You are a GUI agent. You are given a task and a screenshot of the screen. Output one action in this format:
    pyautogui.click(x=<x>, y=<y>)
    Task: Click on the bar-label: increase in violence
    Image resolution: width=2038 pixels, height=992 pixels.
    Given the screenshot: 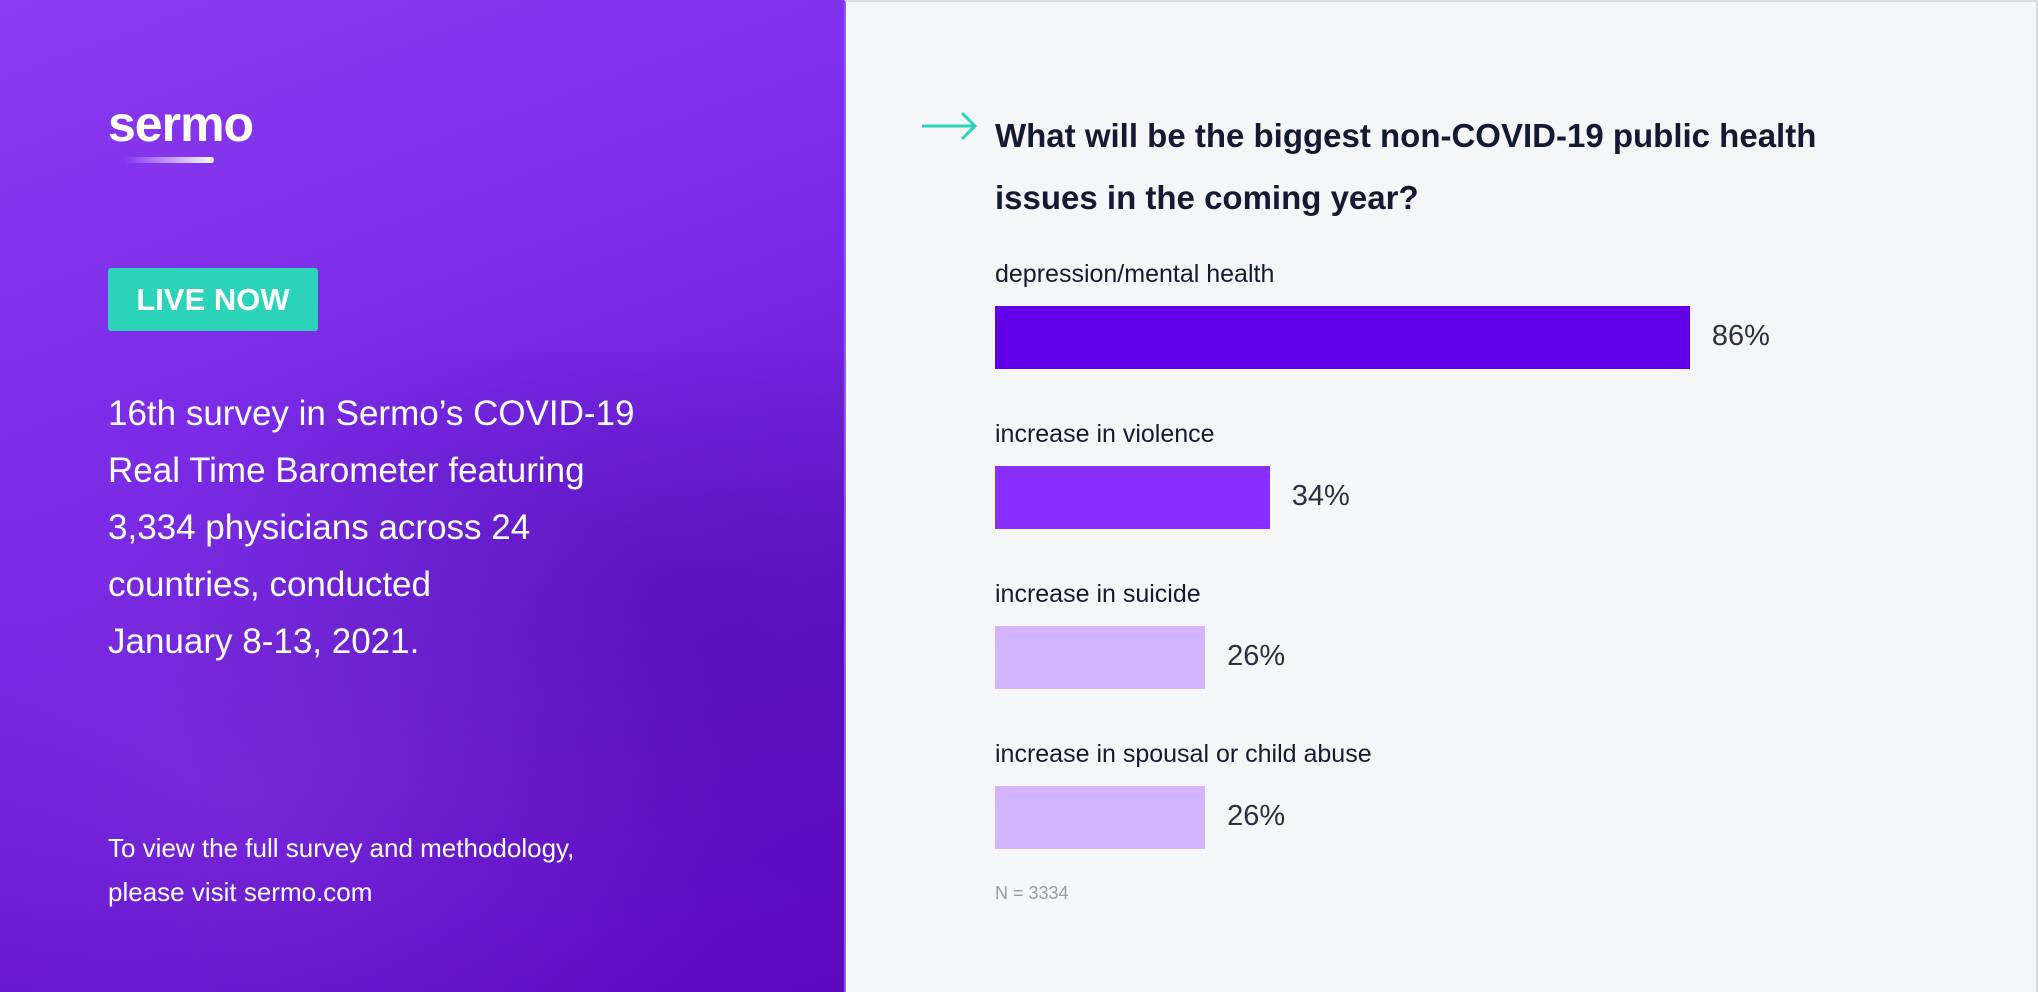 What is the action you would take?
    pyautogui.click(x=1105, y=434)
    